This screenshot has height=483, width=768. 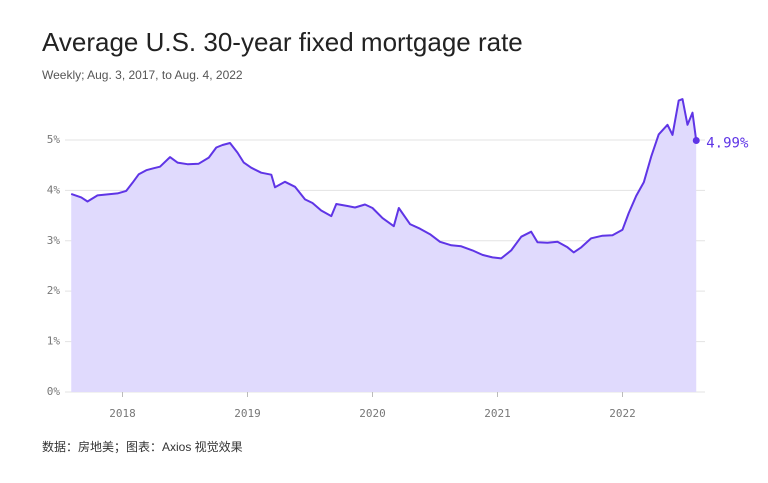 What do you see at coordinates (54, 240) in the screenshot?
I see `y-tick-label: 3%` at bounding box center [54, 240].